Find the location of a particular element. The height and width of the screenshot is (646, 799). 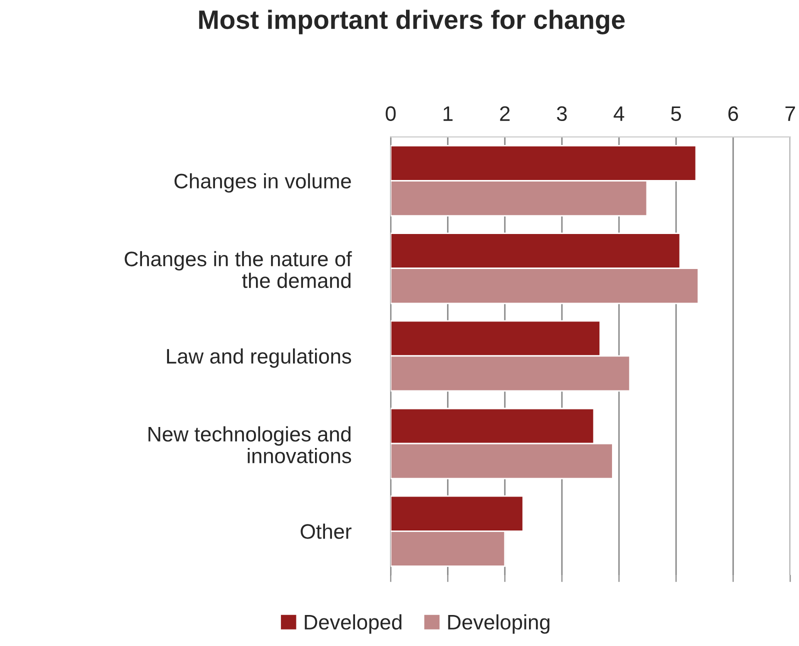

x-tick-label: 0 is located at coordinates (391, 114).